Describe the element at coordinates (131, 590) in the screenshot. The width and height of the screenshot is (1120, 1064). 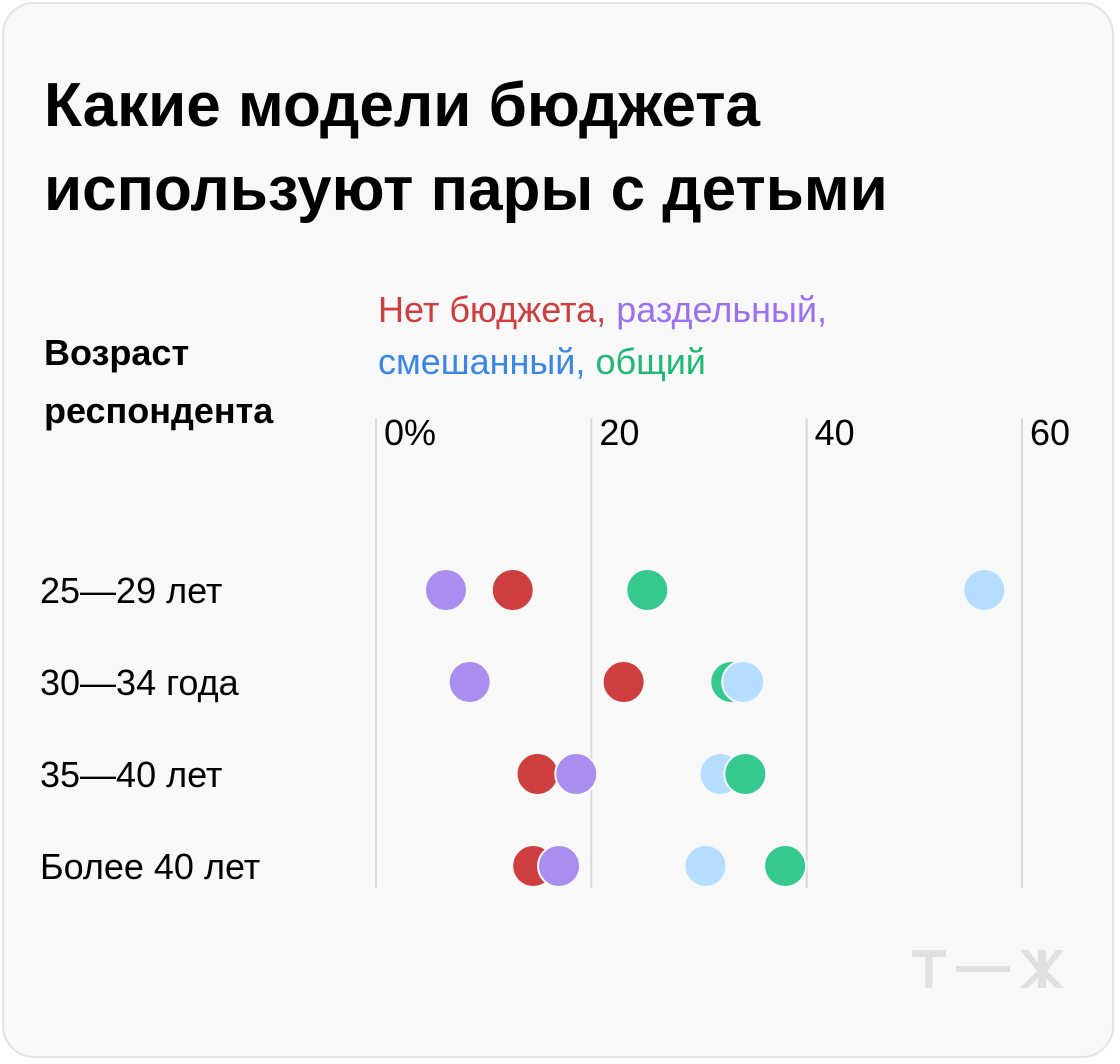
I see `category-label: 25—29 лет` at that location.